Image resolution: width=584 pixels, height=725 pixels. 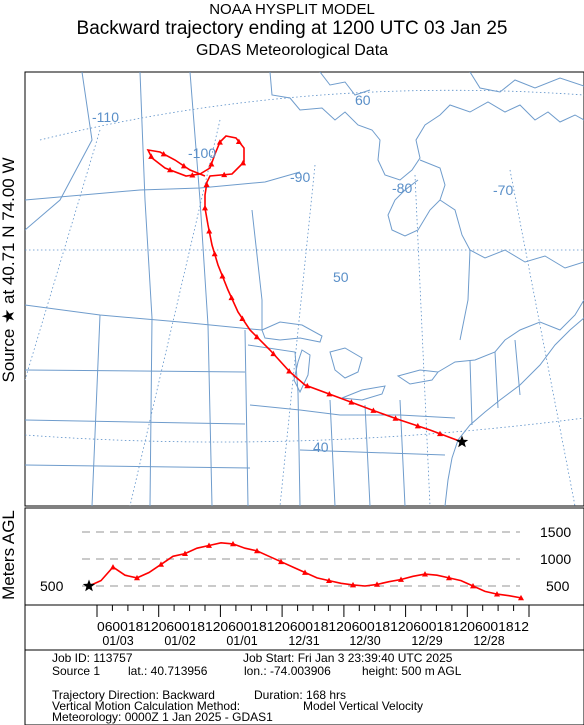 What do you see at coordinates (426, 641) in the screenshot?
I see `date-label-1229: 12/29` at bounding box center [426, 641].